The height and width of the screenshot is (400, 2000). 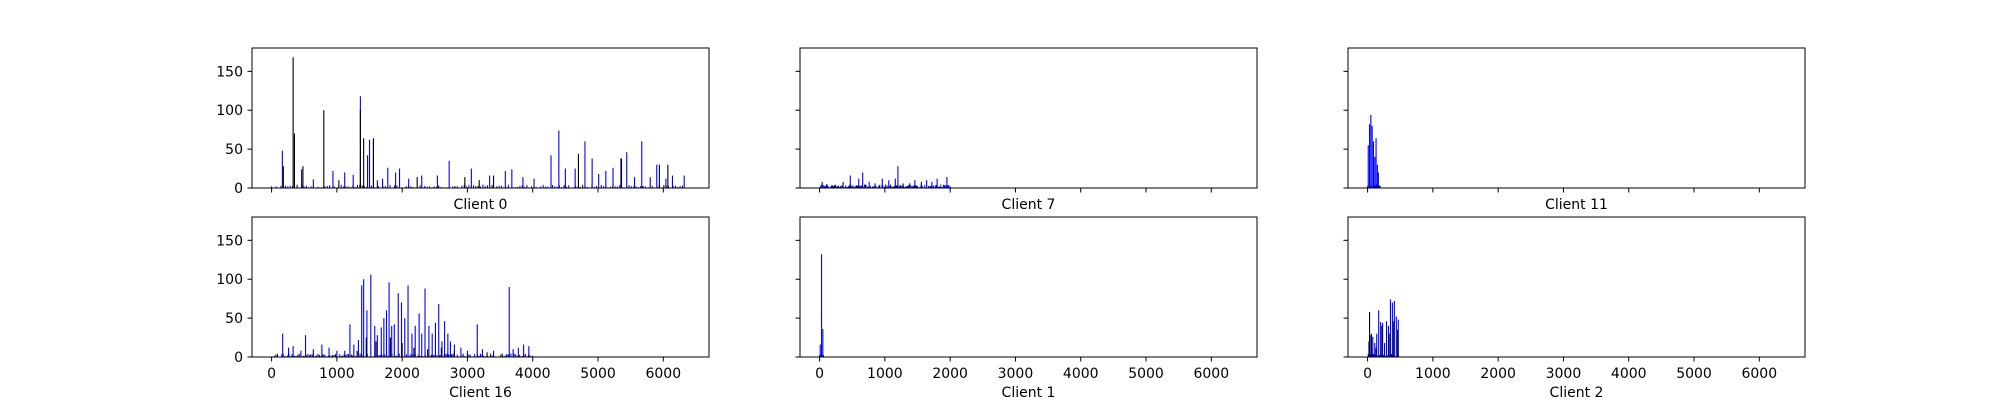 I want to click on subplot: 0 50 100 150 Client 0, so click(x=463, y=130).